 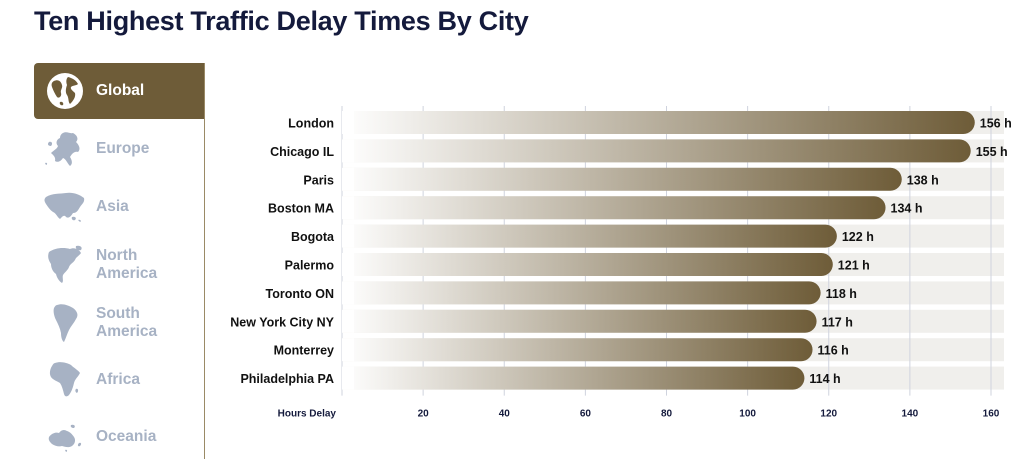 What do you see at coordinates (424, 414) in the screenshot?
I see `x-tick-label: 20` at bounding box center [424, 414].